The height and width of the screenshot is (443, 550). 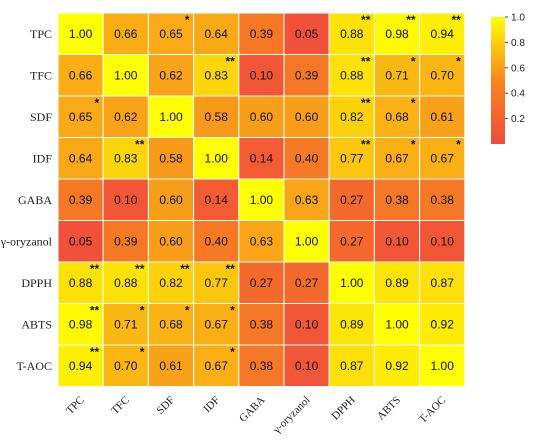 What do you see at coordinates (126, 324) in the screenshot?
I see `cell-value: 0.71` at bounding box center [126, 324].